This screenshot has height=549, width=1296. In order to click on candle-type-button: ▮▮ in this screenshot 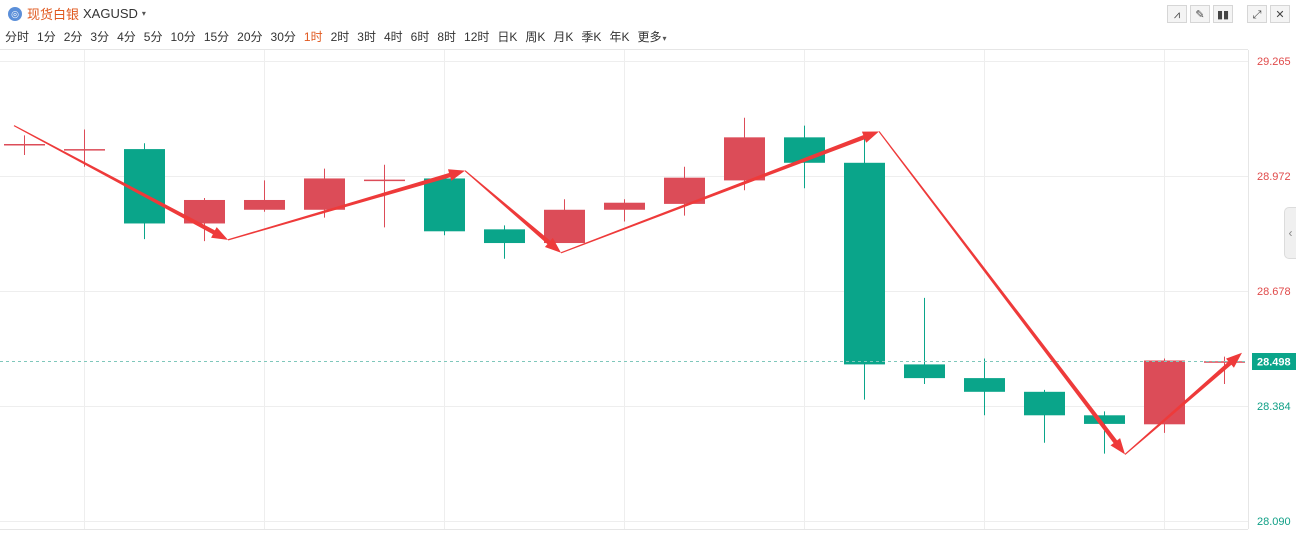, I will do `click(1223, 14)`.